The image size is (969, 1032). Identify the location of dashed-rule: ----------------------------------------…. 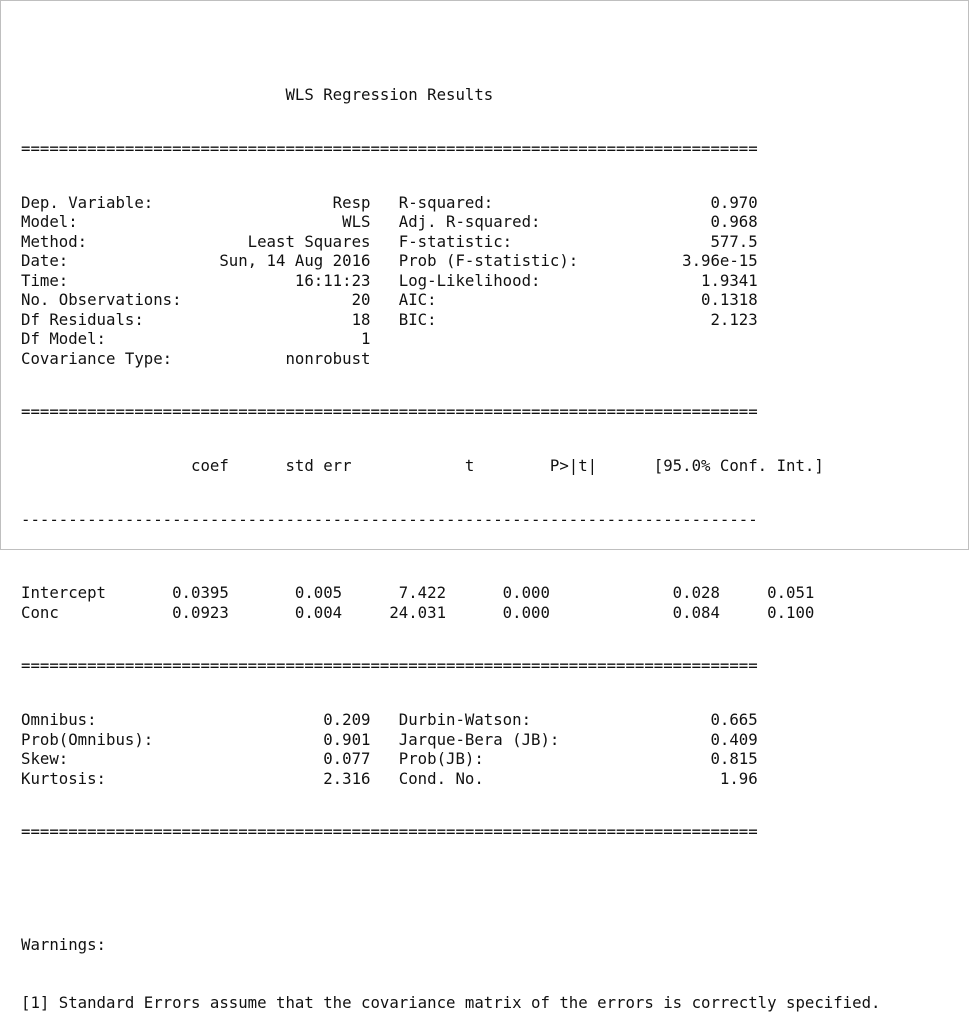
(389, 519).